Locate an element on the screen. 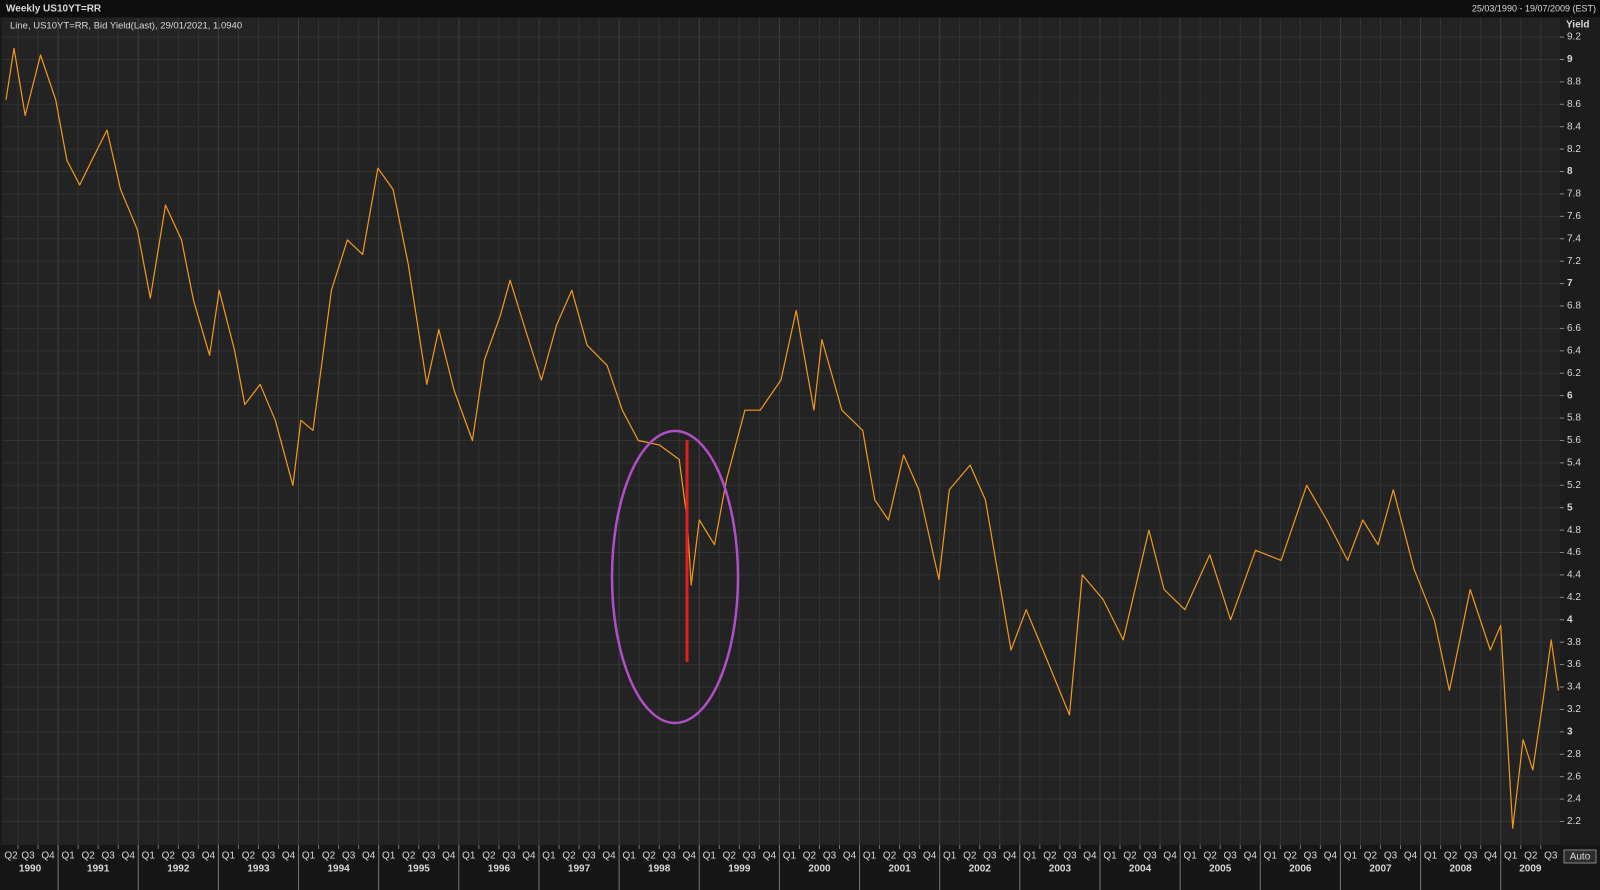 Image resolution: width=1600 pixels, height=890 pixels. y-tick-label: 7.2 is located at coordinates (1574, 261).